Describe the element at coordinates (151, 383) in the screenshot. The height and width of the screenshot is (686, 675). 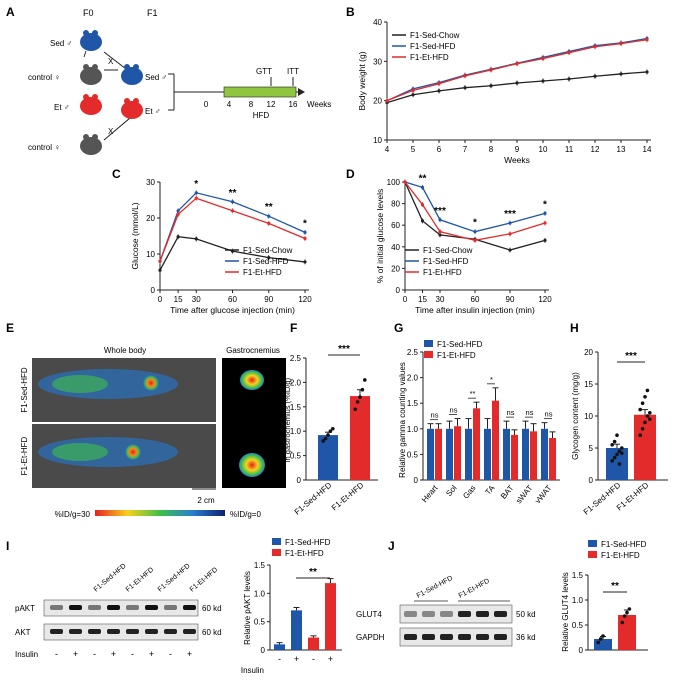
I see `hotspot` at that location.